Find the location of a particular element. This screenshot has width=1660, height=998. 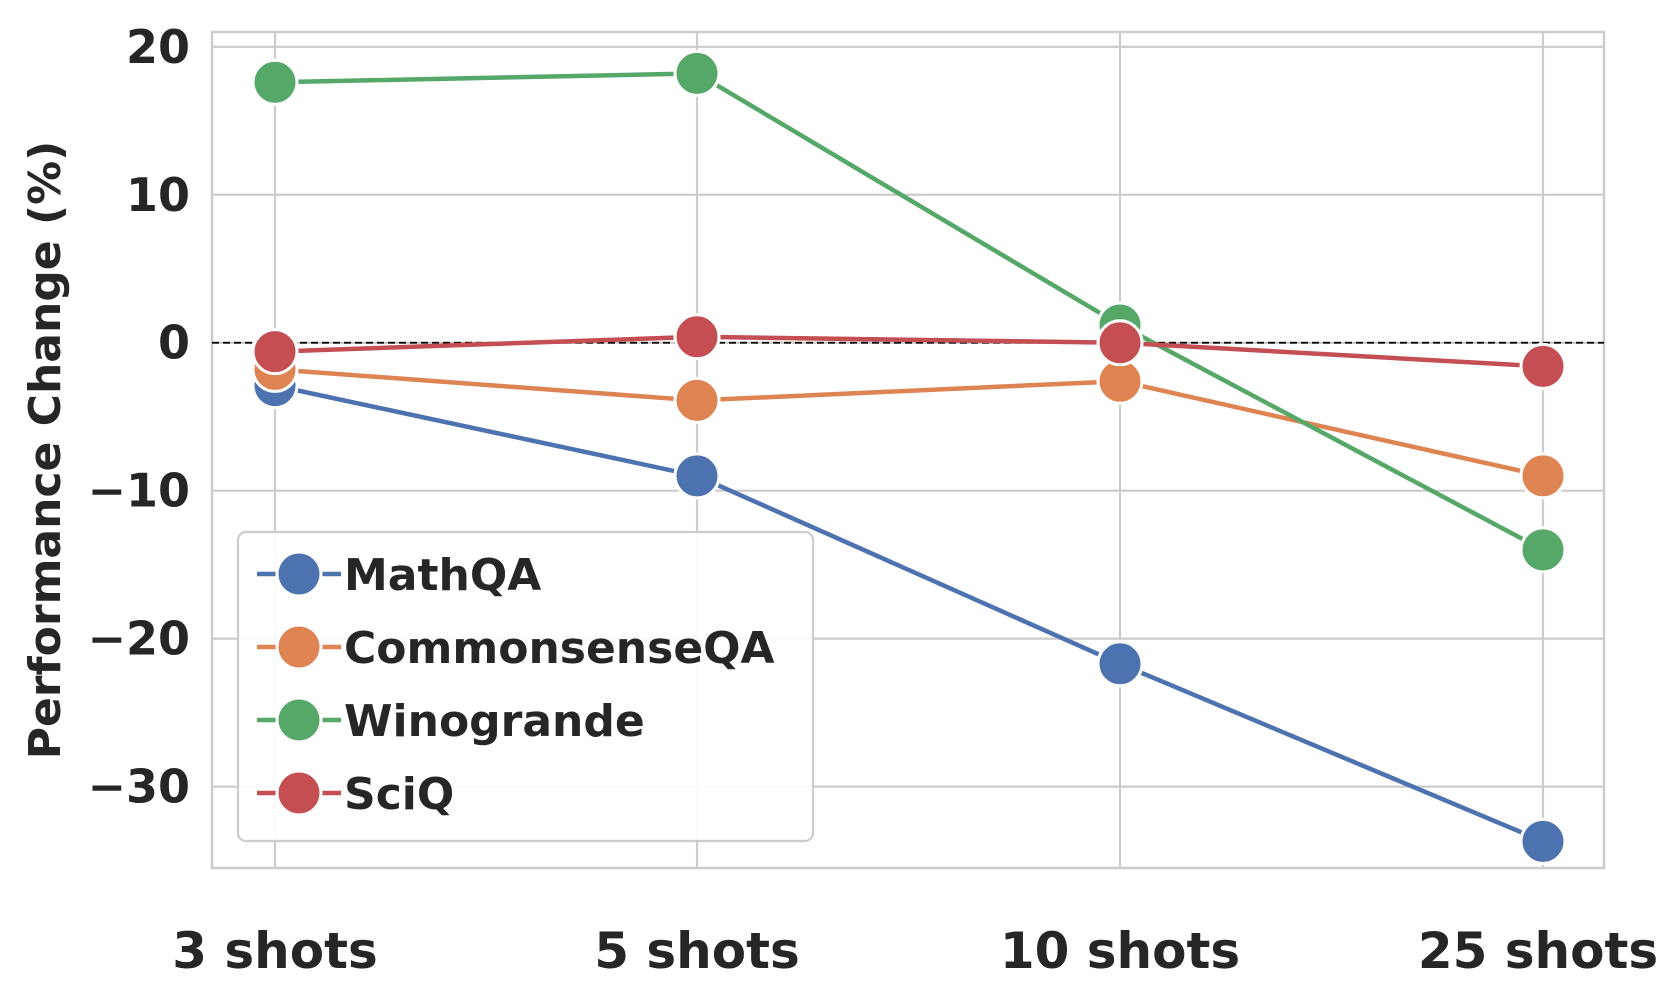

y-tick-label: −10 is located at coordinates (138, 491).